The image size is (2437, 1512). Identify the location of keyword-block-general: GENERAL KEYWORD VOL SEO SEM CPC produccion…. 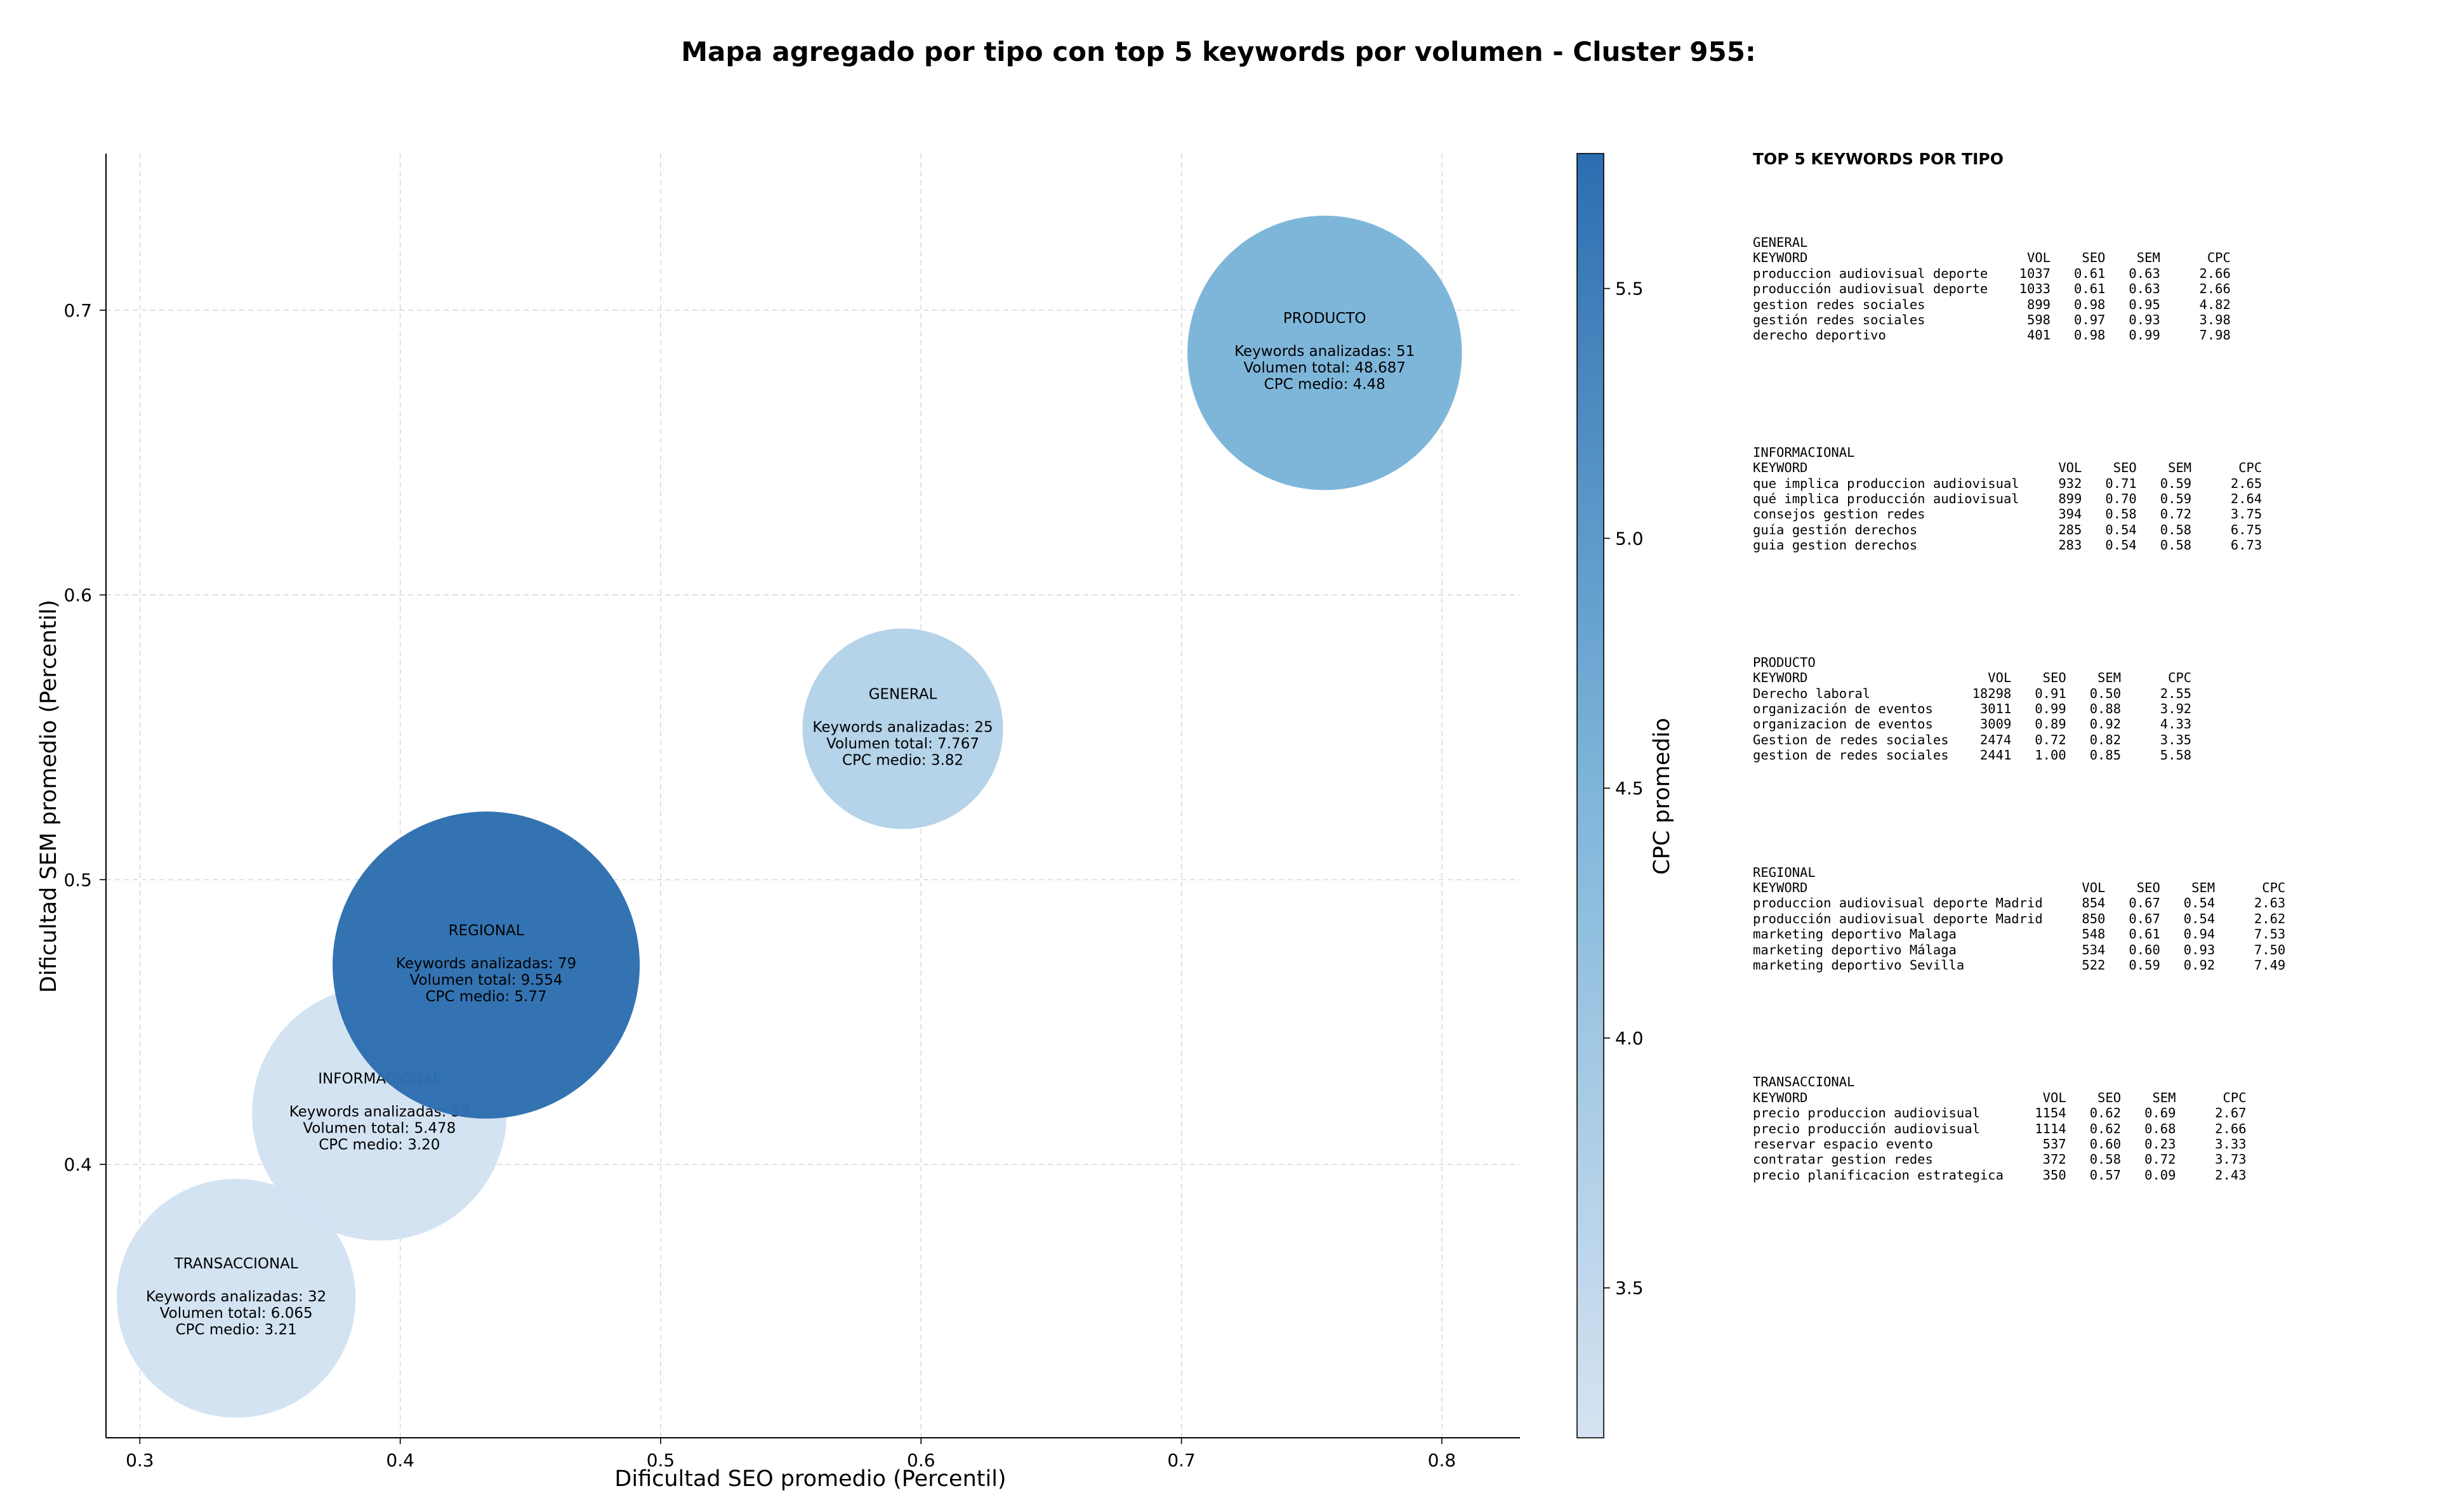
(2086, 289).